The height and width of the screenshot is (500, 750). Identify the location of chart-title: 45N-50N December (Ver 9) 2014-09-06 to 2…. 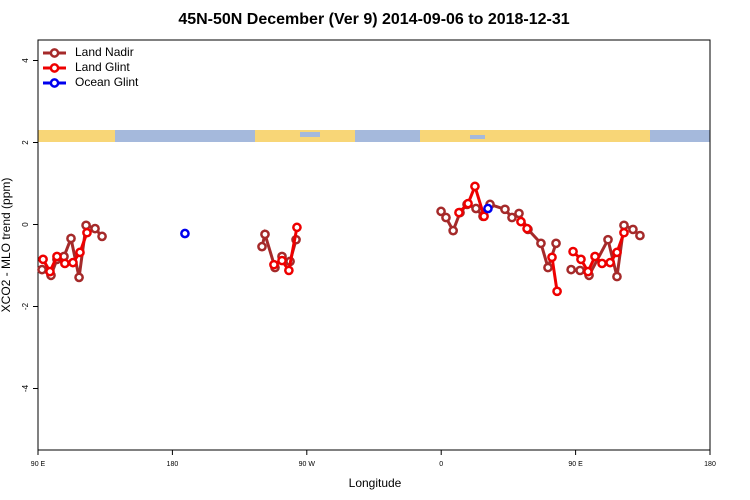
(373, 19).